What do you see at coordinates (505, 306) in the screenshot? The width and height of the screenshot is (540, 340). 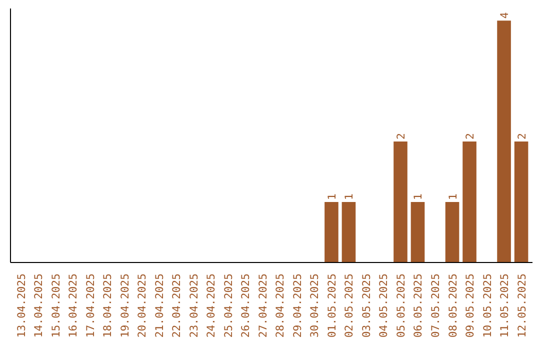 I see `x-tick-label: 11.05.2025` at bounding box center [505, 306].